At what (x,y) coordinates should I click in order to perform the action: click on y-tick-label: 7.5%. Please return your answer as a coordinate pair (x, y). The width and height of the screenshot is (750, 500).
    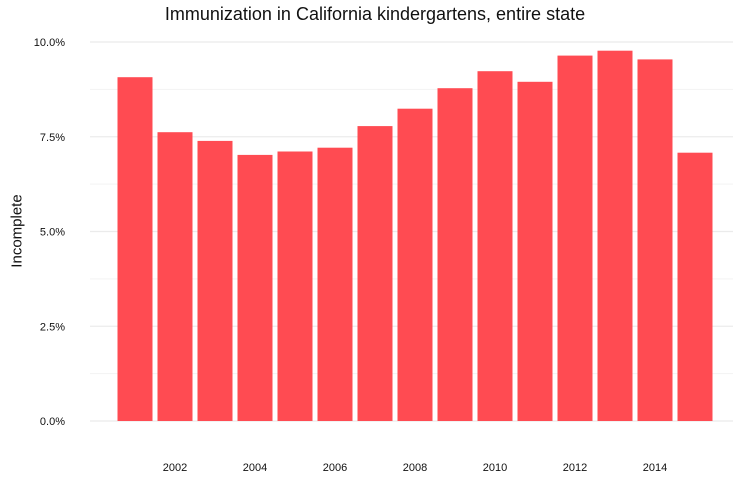
    Looking at the image, I should click on (52, 138).